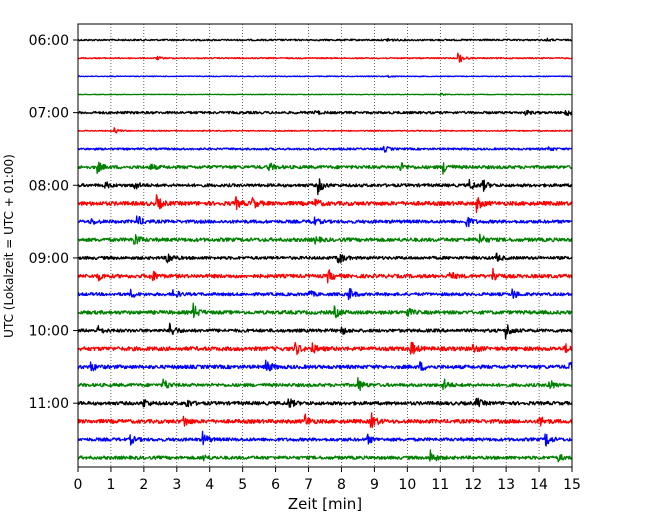 The width and height of the screenshot is (650, 520). What do you see at coordinates (572, 485) in the screenshot?
I see `x-tick-label: 15` at bounding box center [572, 485].